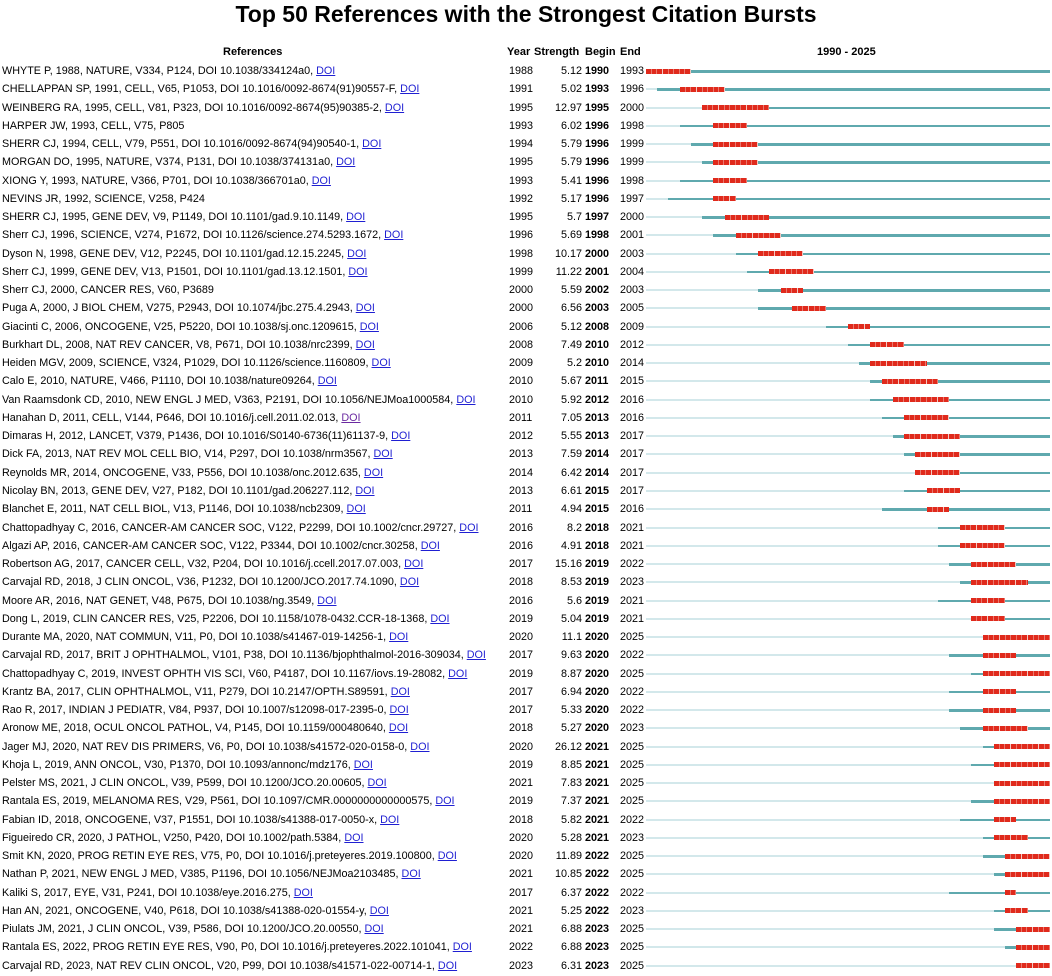 This screenshot has height=976, width=1052. I want to click on references-column-header: References, so click(253, 52).